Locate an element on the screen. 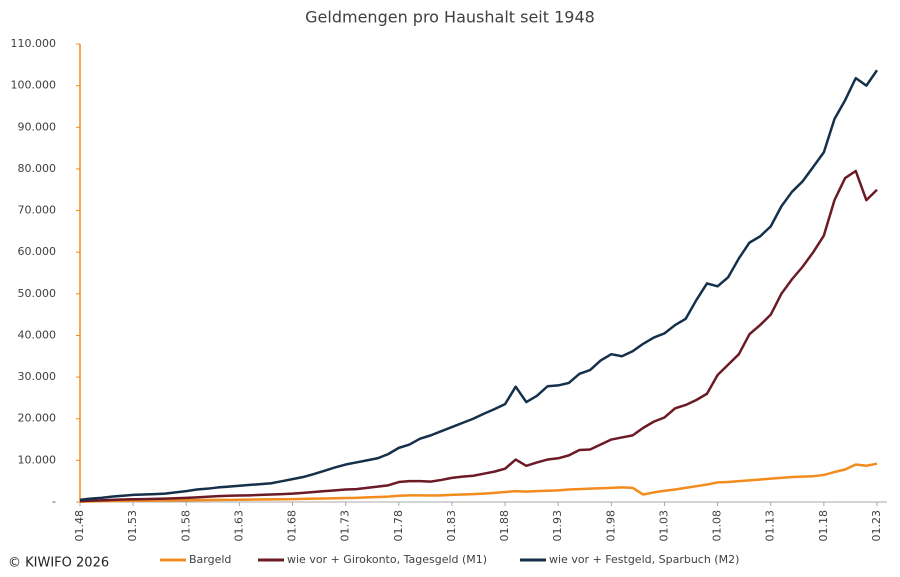 The image size is (900, 577). x-tick-label: 01.23 is located at coordinates (876, 526).